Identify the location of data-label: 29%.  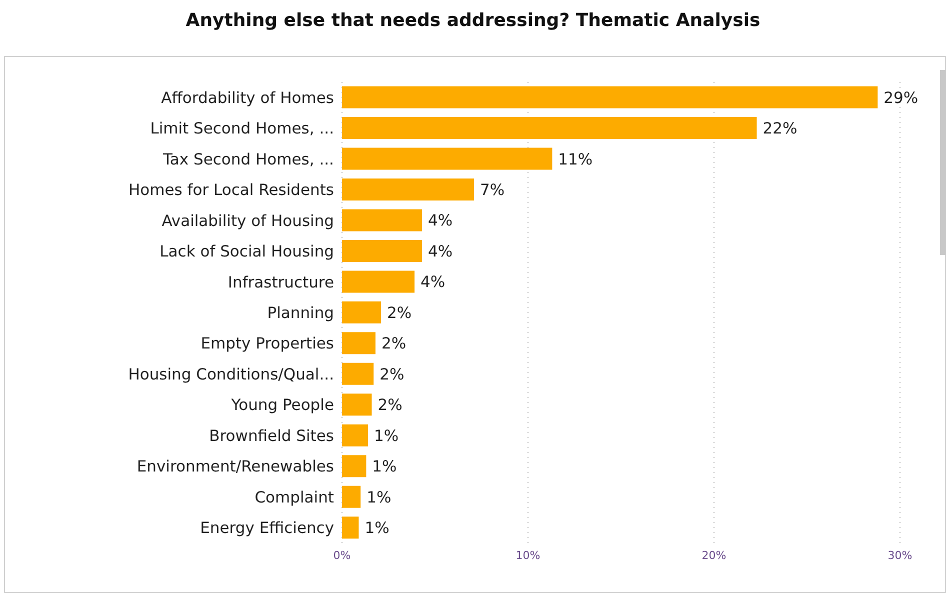
(901, 97).